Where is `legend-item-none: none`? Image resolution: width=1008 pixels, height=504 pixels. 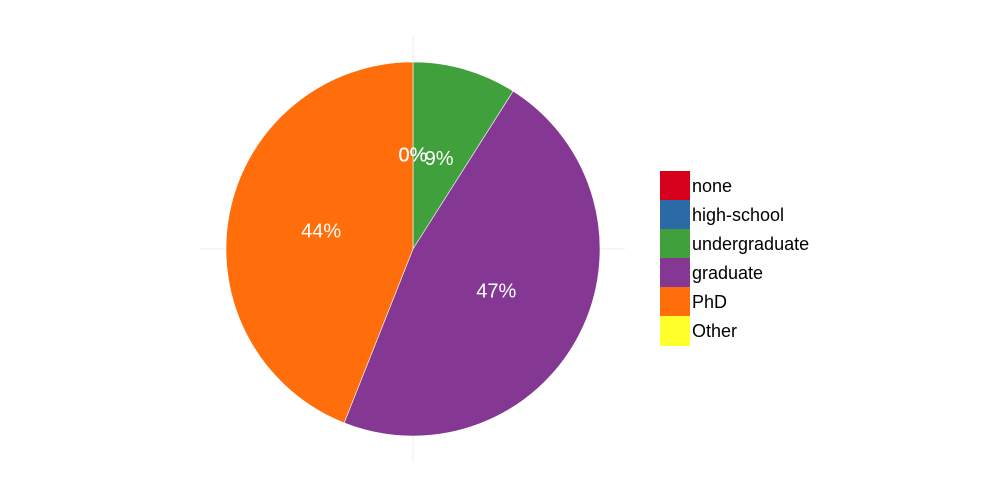 legend-item-none: none is located at coordinates (696, 186).